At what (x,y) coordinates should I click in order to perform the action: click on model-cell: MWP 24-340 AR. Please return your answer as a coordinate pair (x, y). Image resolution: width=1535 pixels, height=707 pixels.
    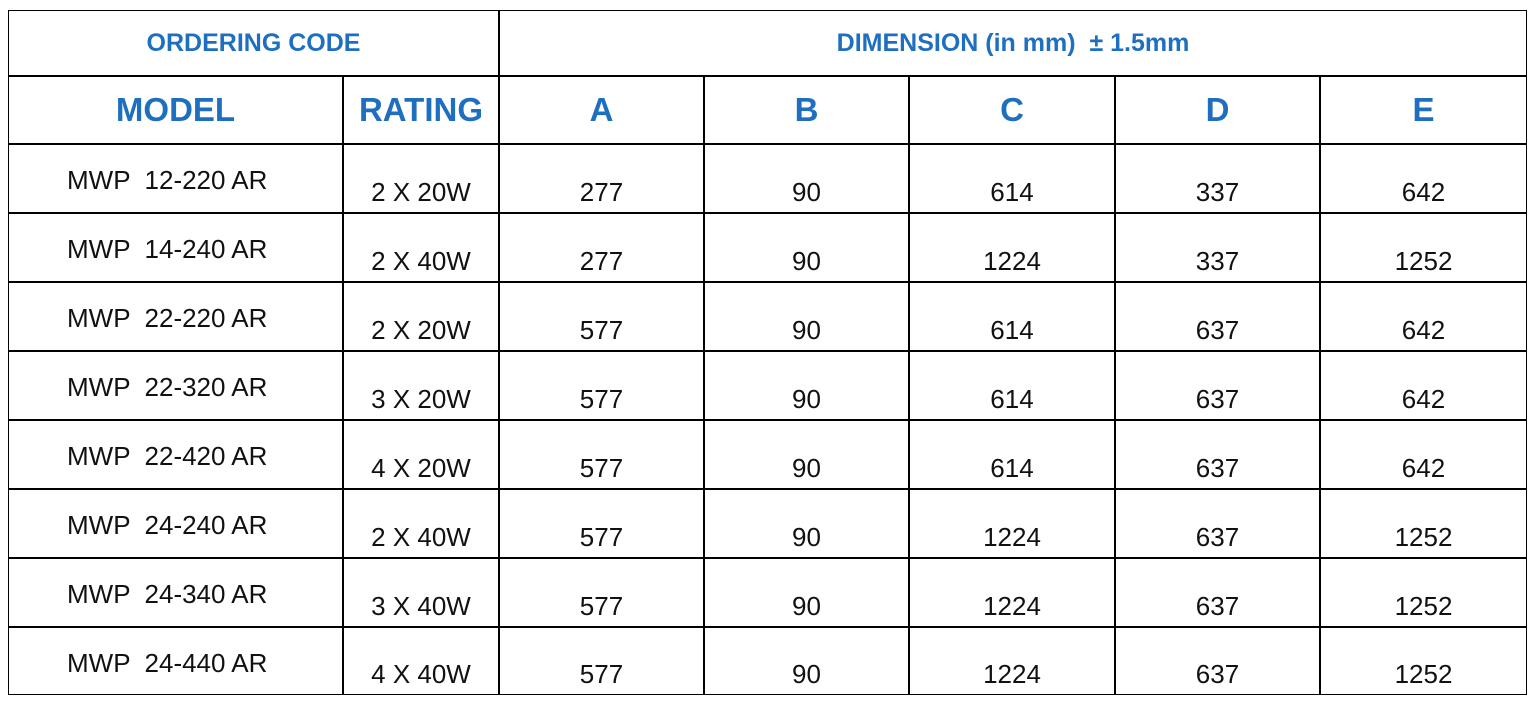
    Looking at the image, I should click on (175, 592).